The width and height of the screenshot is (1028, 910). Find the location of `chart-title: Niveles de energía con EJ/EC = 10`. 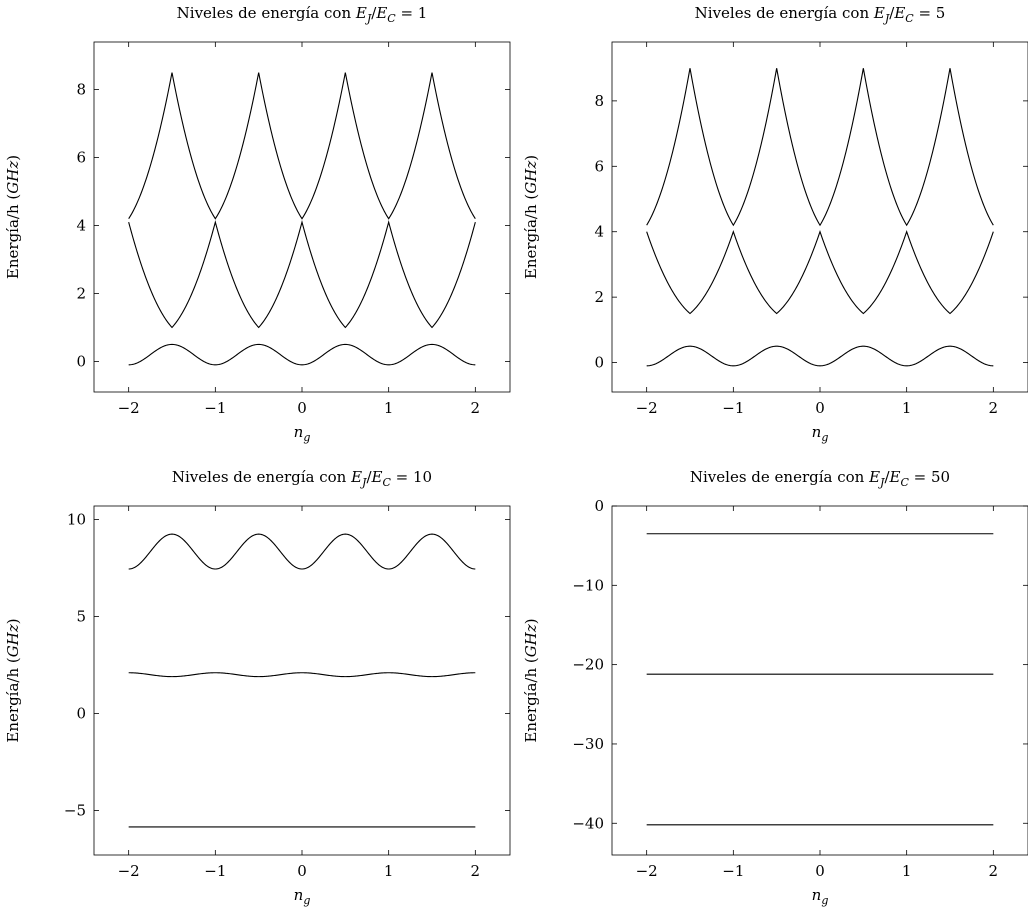

chart-title: Niveles de energía con EJ/EC = 10 is located at coordinates (302, 478).